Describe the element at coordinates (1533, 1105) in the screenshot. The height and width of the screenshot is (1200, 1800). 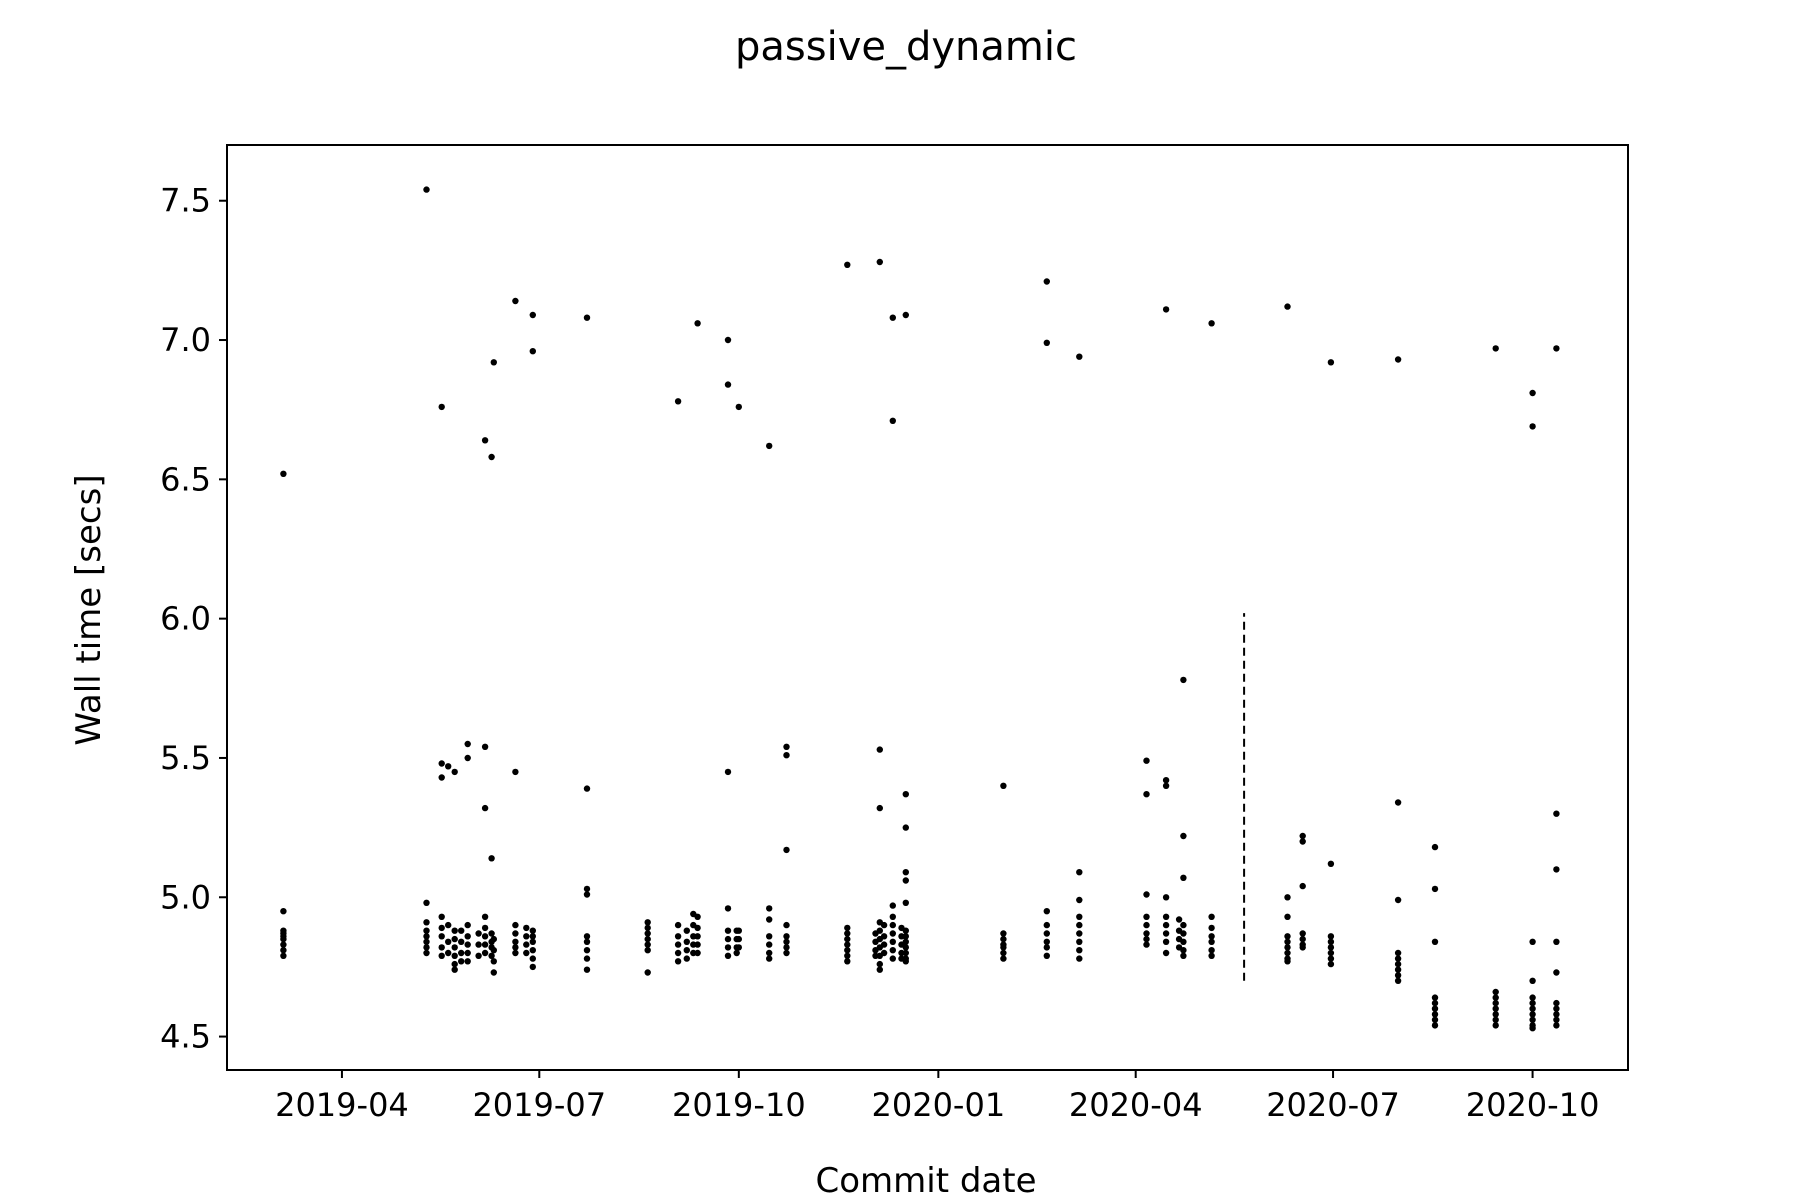
I see `x-tick-label: 2020-10` at that location.